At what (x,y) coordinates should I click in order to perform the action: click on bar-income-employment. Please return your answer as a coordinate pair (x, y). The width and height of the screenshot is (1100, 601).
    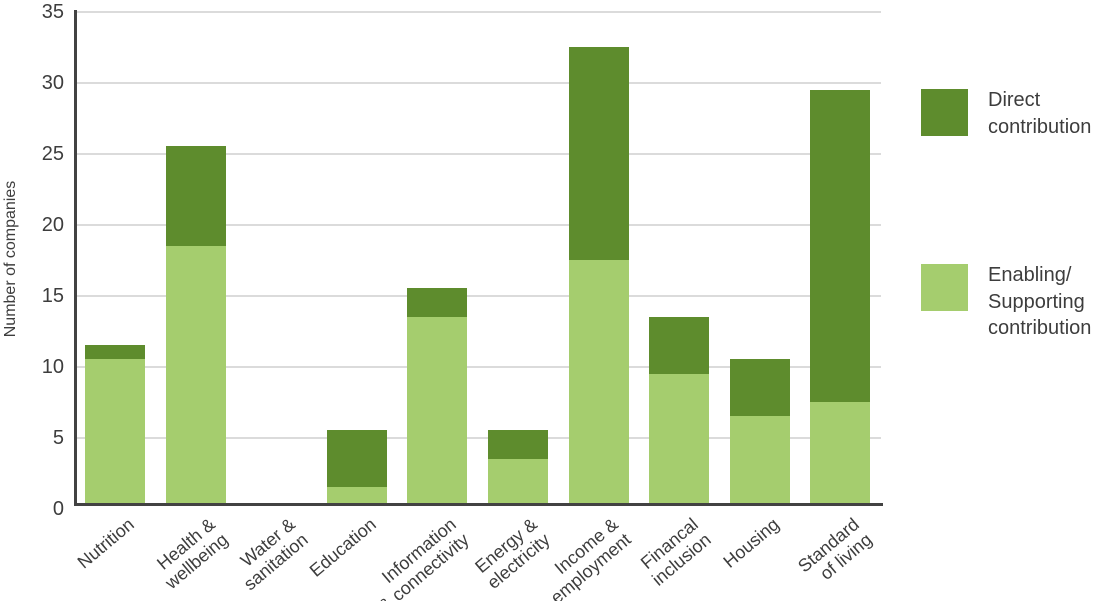
    Looking at the image, I should click on (598, 276).